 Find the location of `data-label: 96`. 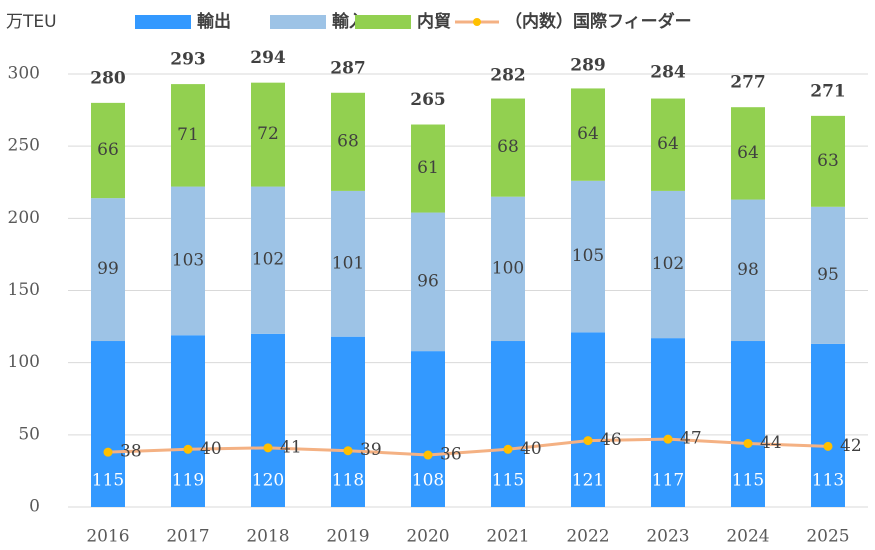

data-label: 96 is located at coordinates (428, 281).